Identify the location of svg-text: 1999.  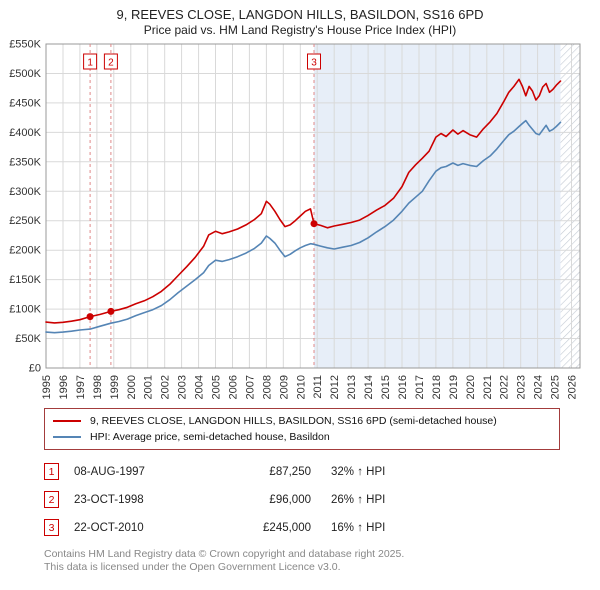
(115, 387).